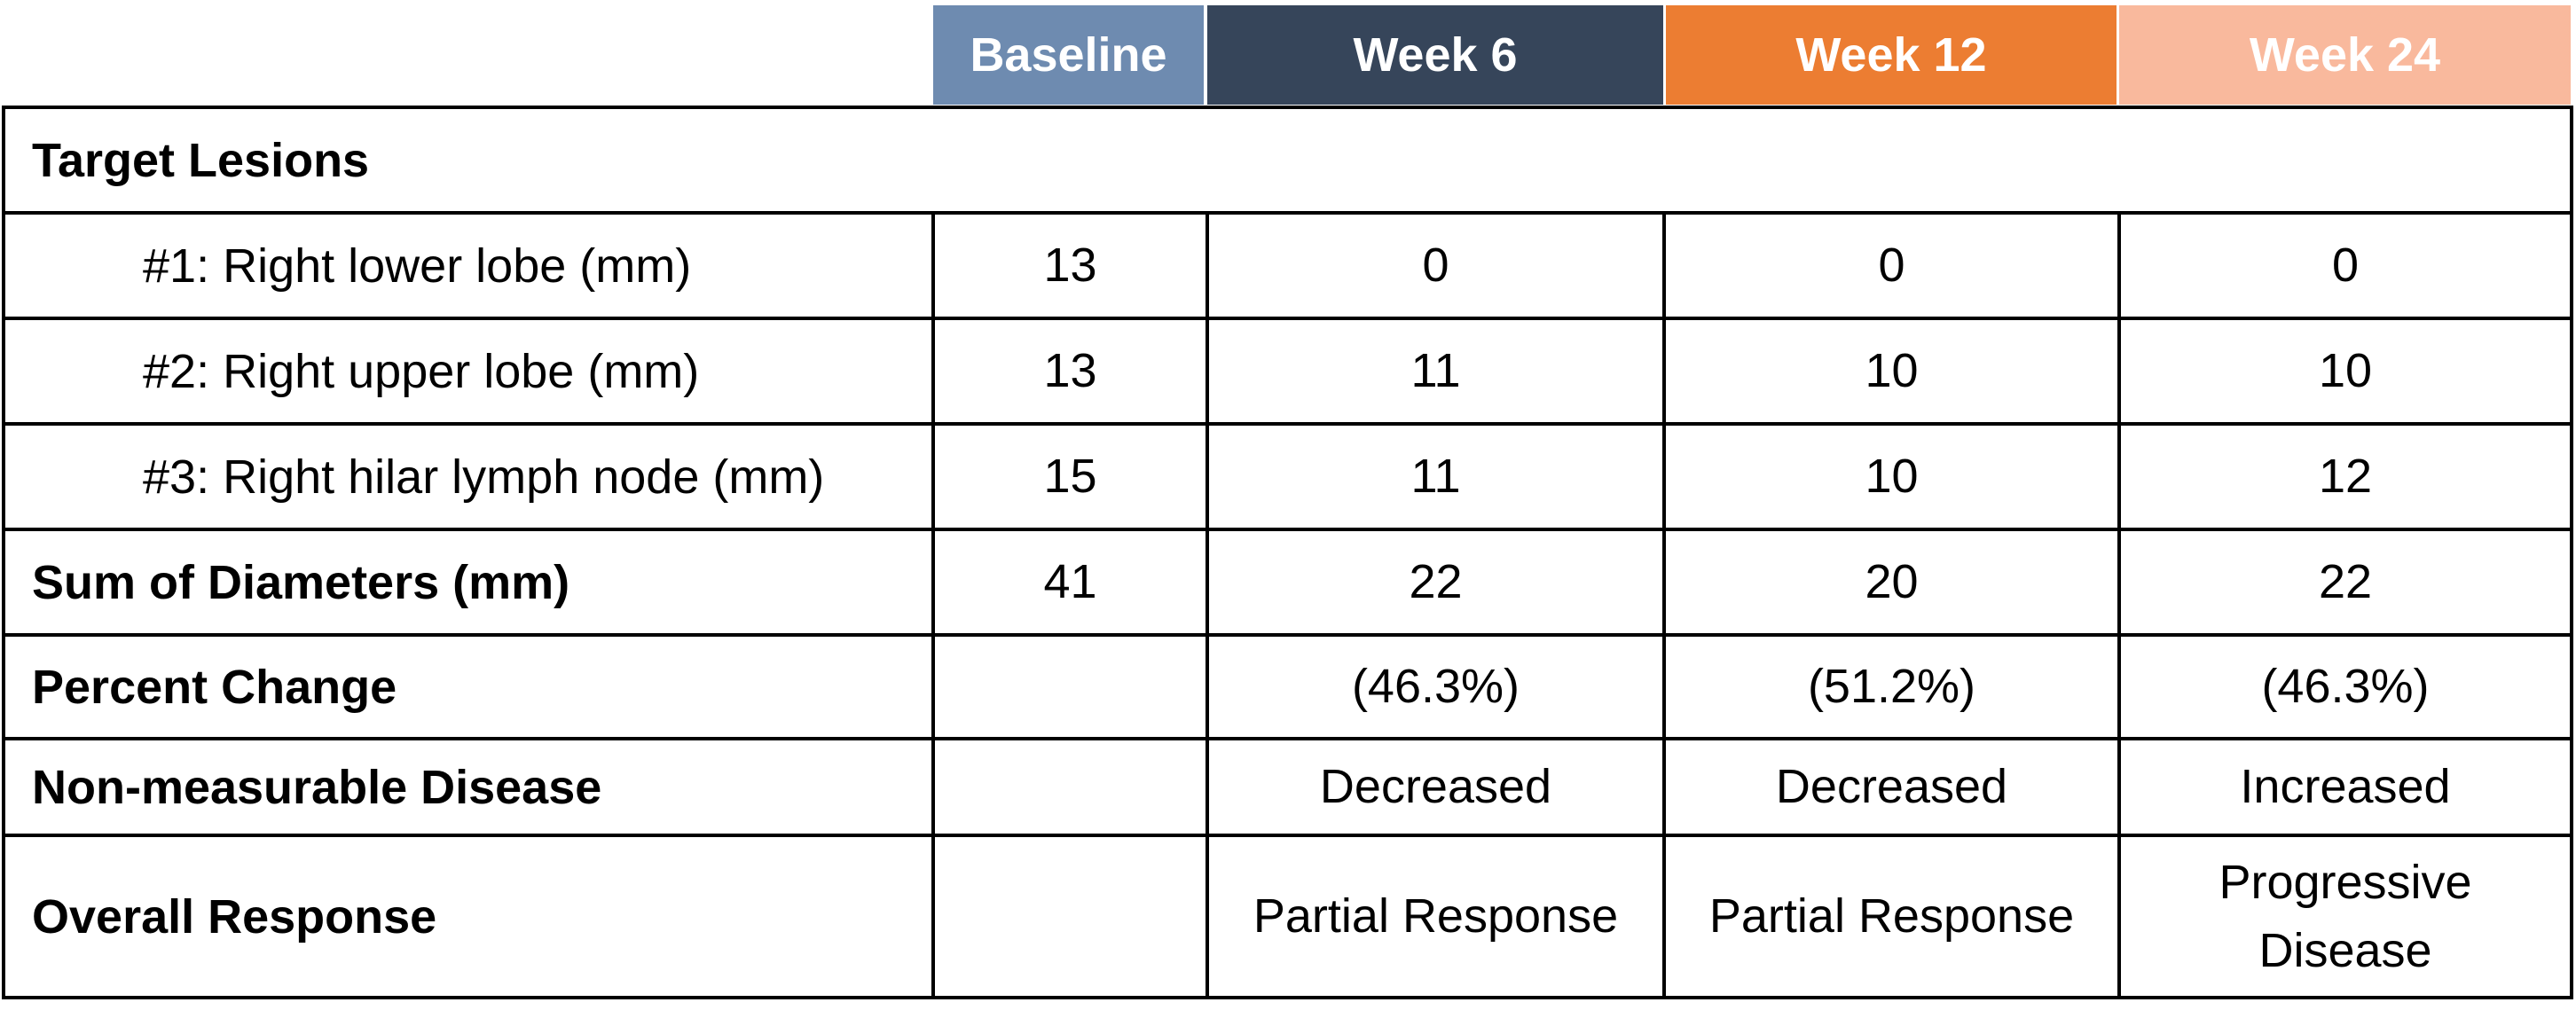 The image size is (2576, 1018). I want to click on cell-lesion-3-week-12: 10, so click(1892, 477).